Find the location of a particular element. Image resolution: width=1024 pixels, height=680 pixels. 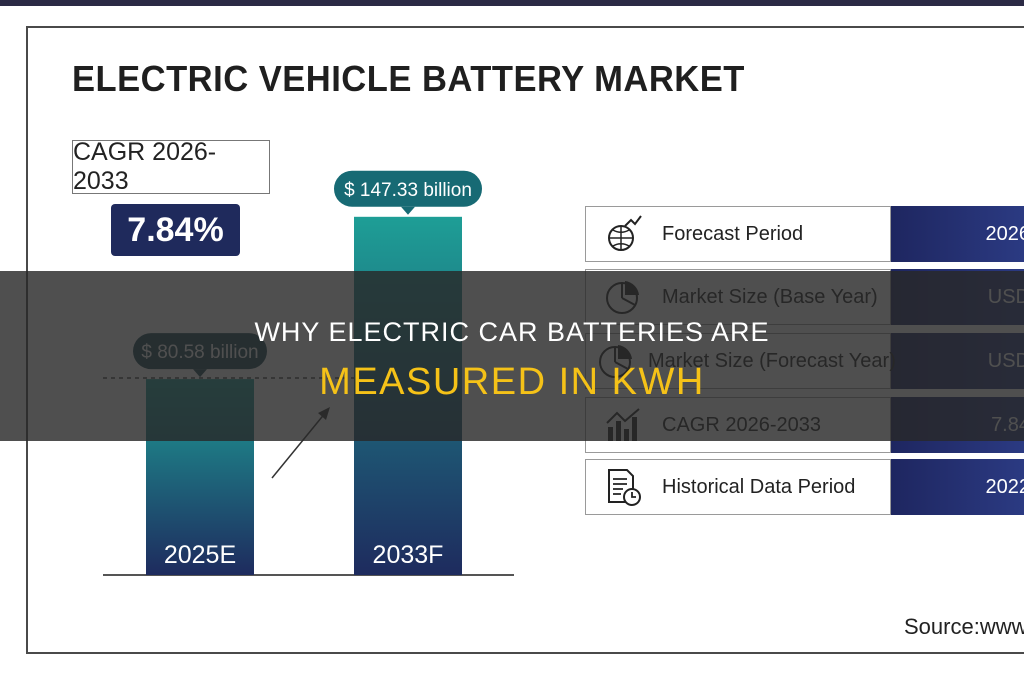

info-row-label-cell: Historical Data Period is located at coordinates (738, 487).